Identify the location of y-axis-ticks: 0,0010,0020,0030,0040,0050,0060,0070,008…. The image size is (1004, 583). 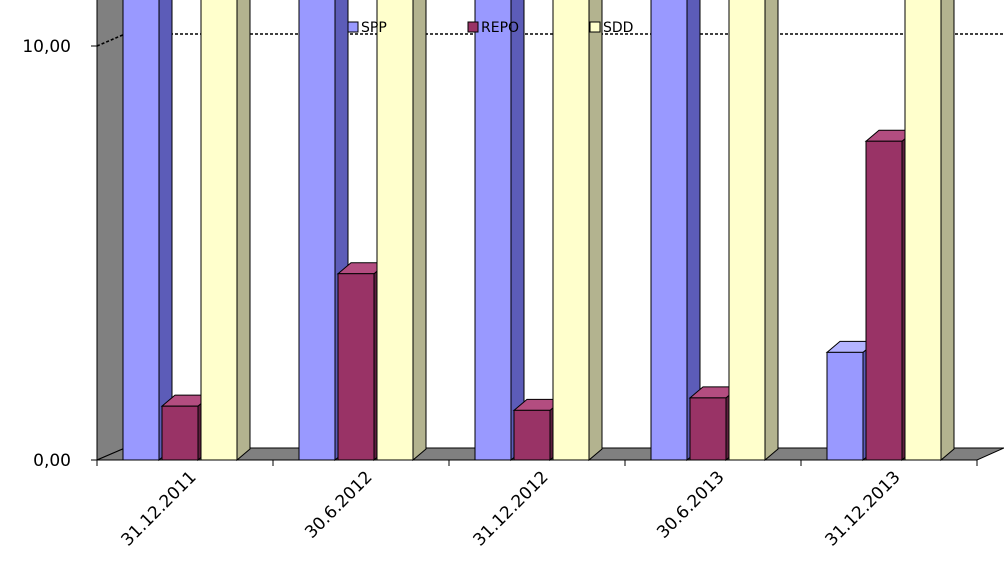
(59, 254).